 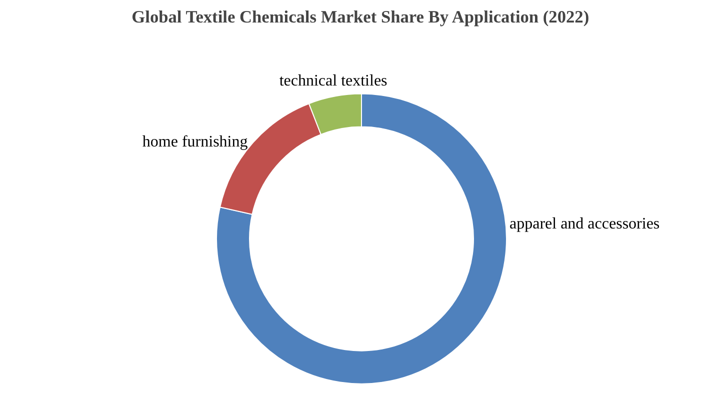 What do you see at coordinates (585, 223) in the screenshot?
I see `slice-label: apparel and accessories` at bounding box center [585, 223].